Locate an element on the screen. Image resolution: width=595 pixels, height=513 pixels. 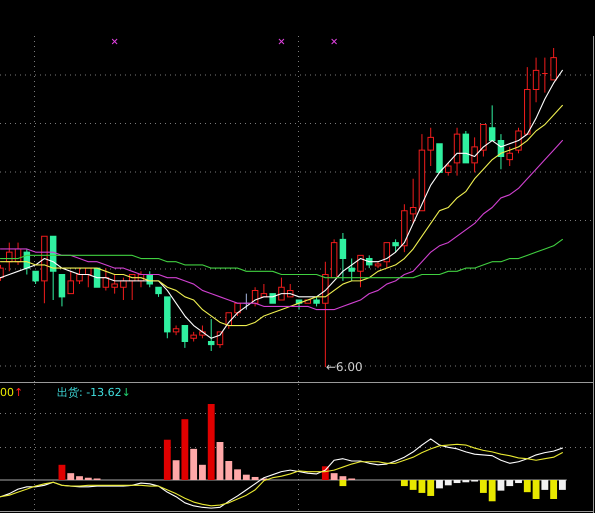
annotation: ←6.00 is located at coordinates (344, 367).